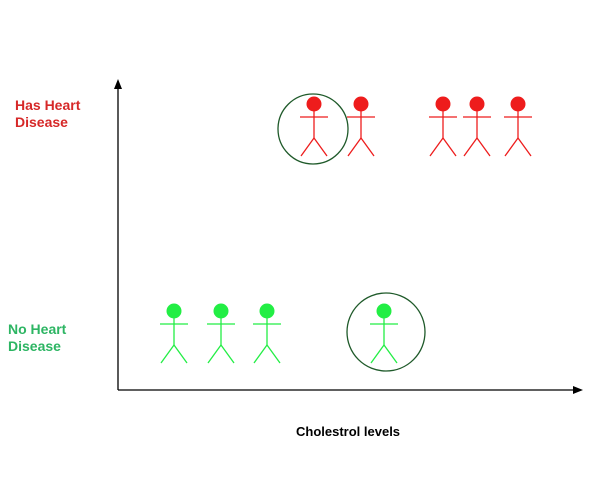  Describe the element at coordinates (578, 390) in the screenshot. I see `x-axis-arrowhead` at that location.